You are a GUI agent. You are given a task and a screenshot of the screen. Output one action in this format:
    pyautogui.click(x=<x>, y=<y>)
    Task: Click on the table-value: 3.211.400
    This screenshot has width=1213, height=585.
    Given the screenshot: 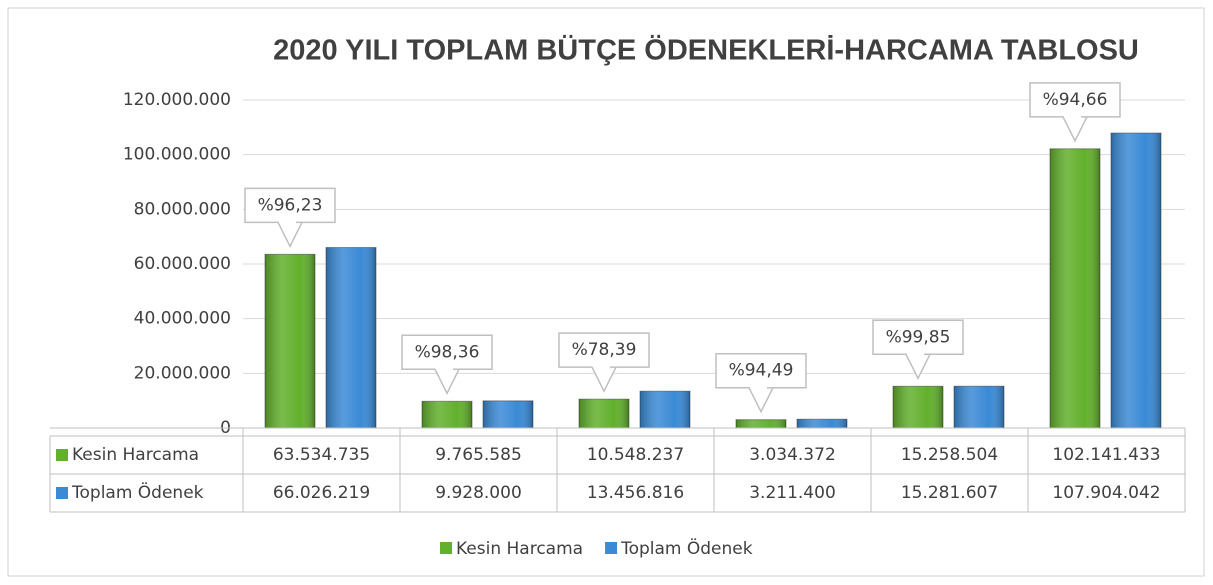 What is the action you would take?
    pyautogui.click(x=792, y=493)
    